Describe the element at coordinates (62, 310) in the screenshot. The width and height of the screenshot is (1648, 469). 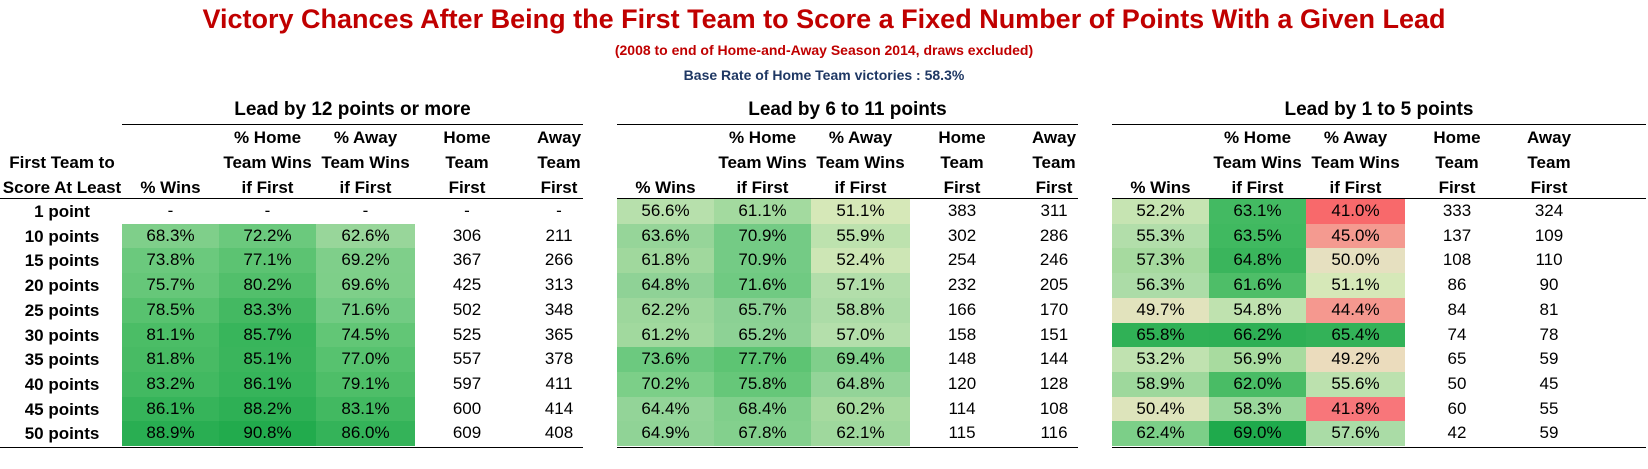
I see `row-label: 25 points` at that location.